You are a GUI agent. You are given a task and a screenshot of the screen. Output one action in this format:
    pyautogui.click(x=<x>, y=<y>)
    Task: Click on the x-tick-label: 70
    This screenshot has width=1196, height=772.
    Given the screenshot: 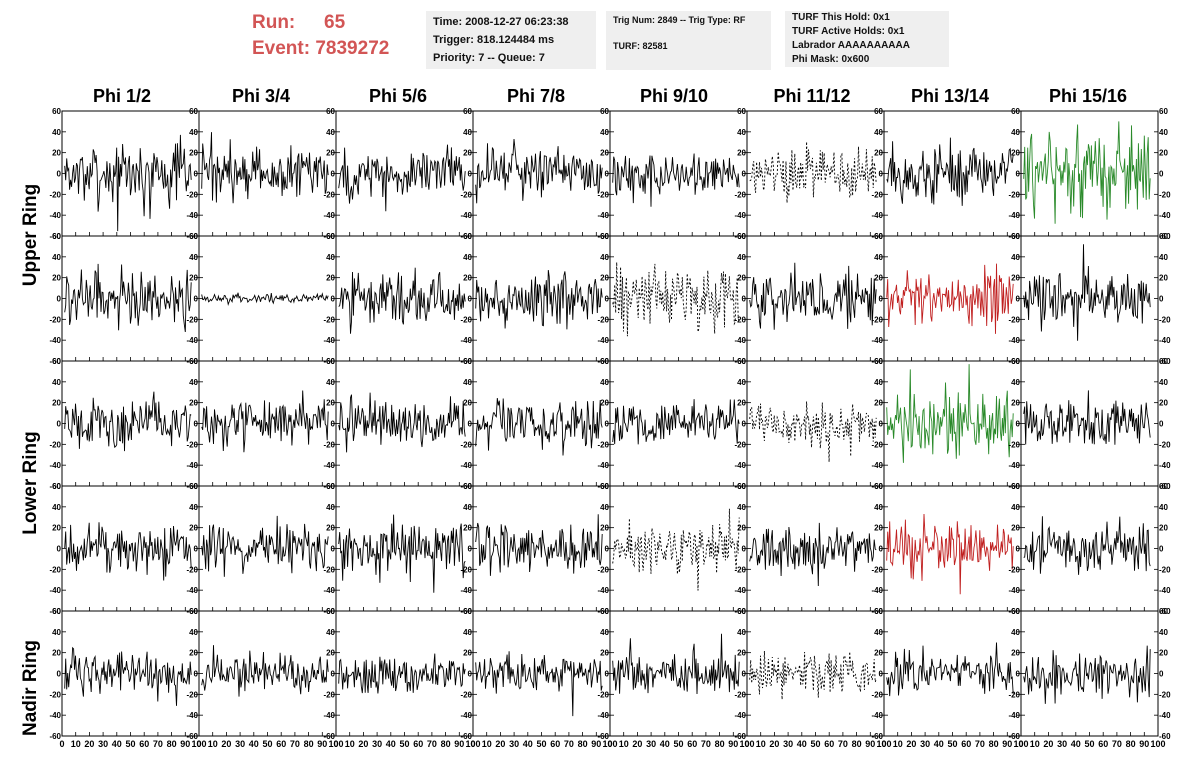 What is the action you would take?
    pyautogui.click(x=432, y=744)
    